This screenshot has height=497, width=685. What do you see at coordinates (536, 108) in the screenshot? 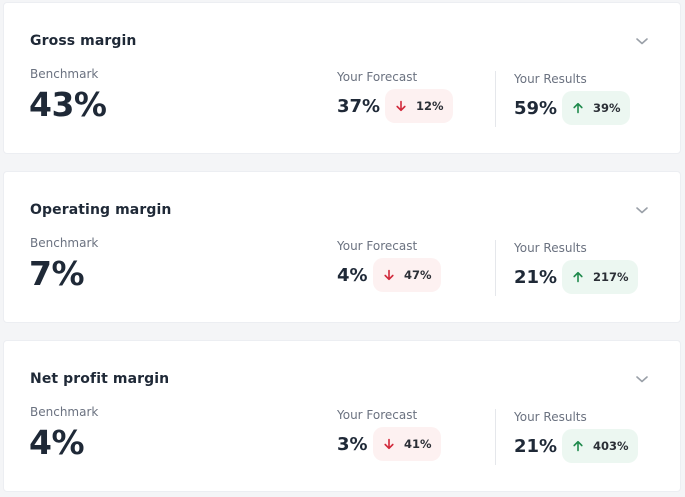
I see `results-value: 59%` at bounding box center [536, 108].